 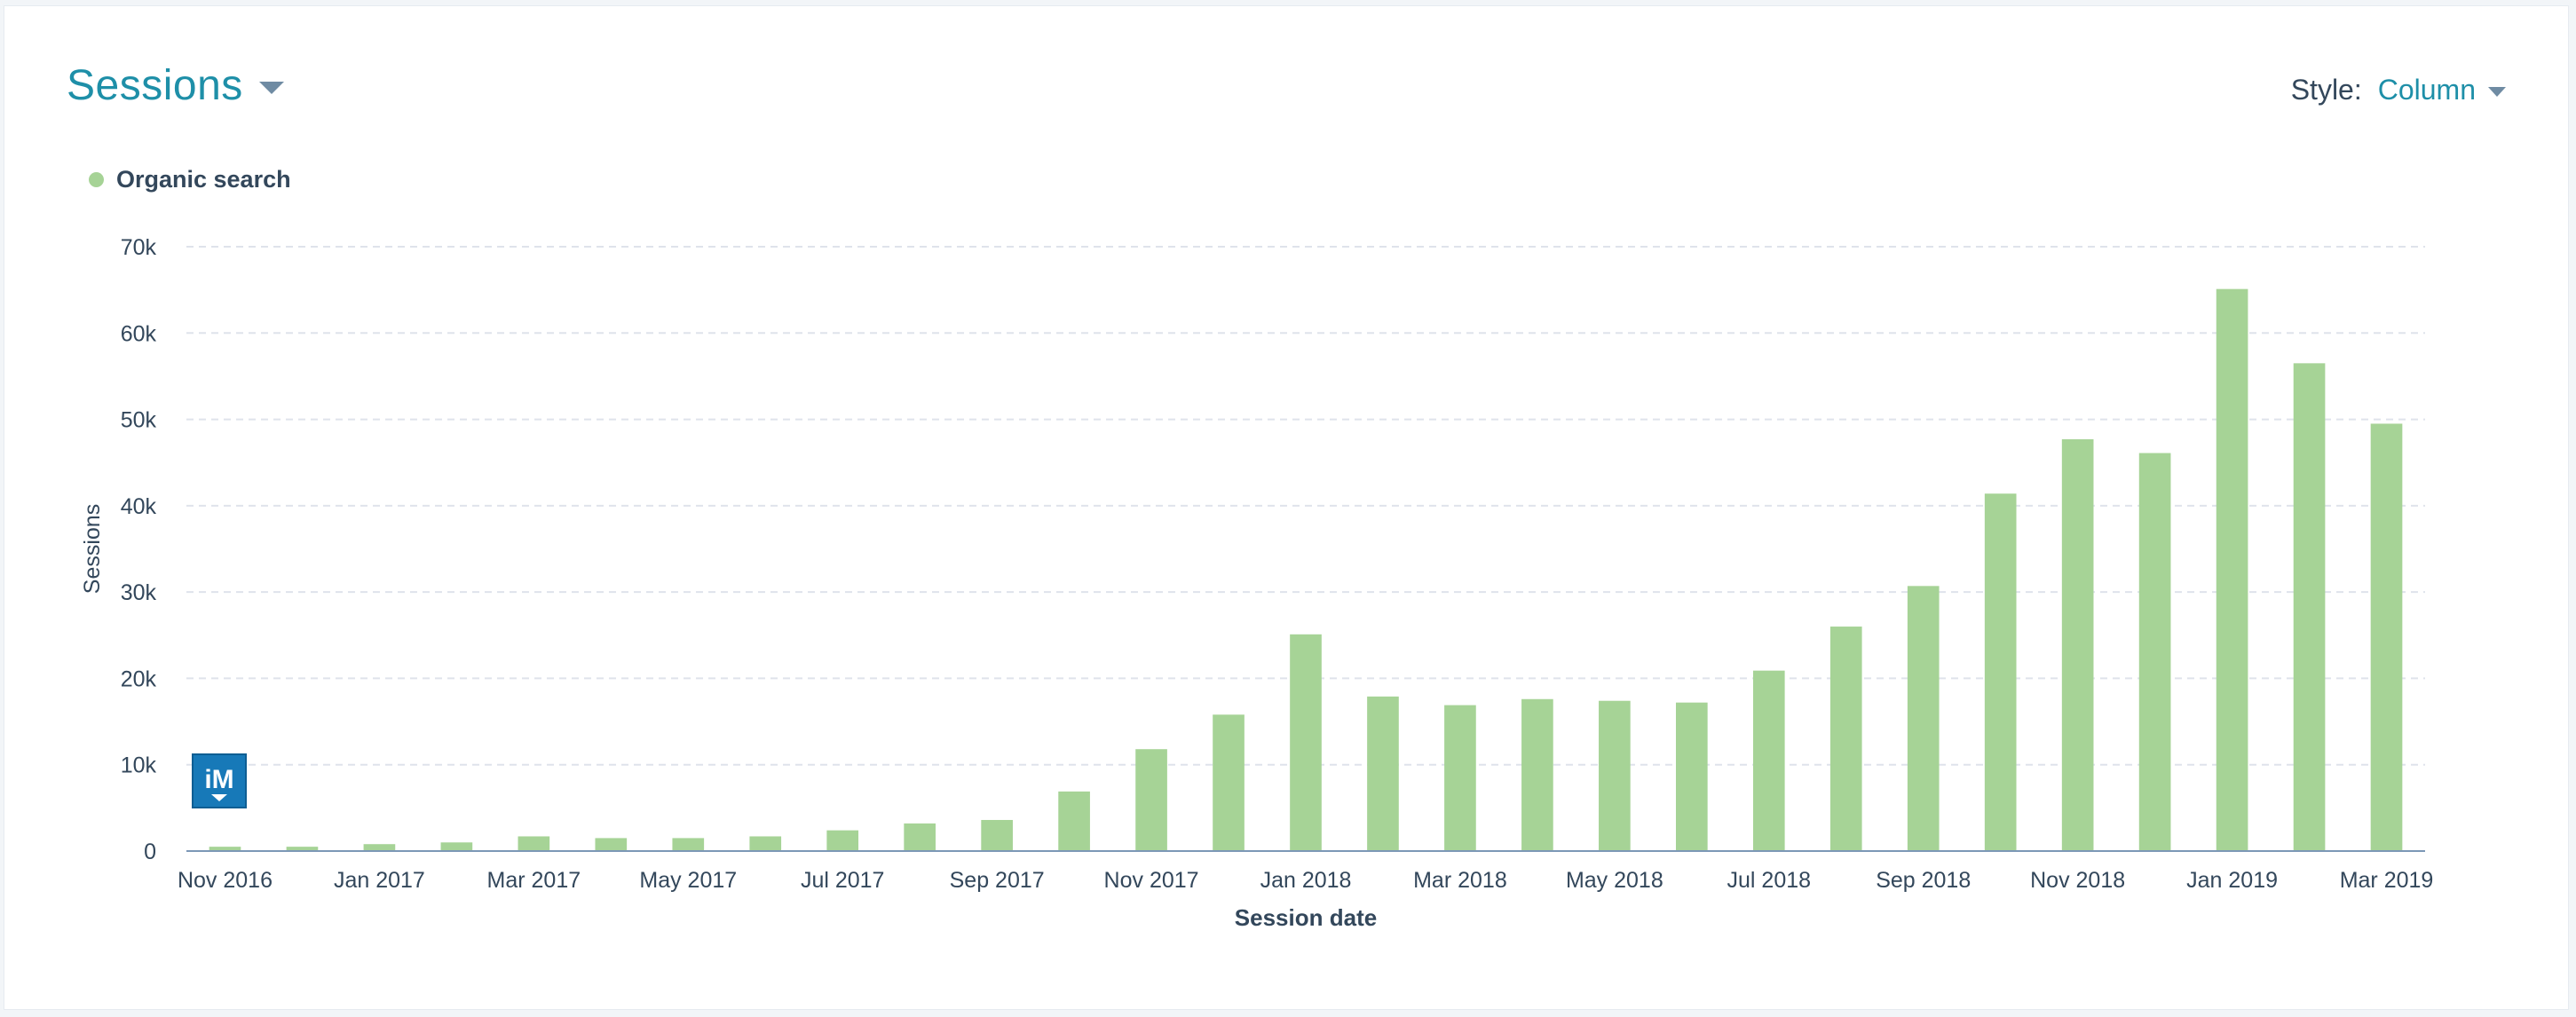 What do you see at coordinates (155, 85) in the screenshot?
I see `metric-title: Sessions` at bounding box center [155, 85].